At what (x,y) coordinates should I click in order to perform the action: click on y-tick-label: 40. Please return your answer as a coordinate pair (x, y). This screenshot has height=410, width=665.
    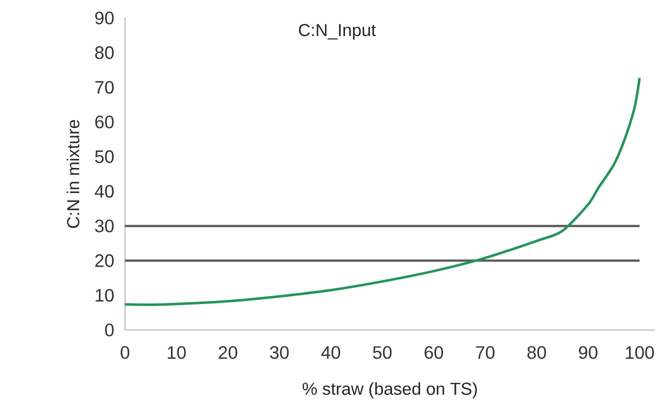
    Looking at the image, I should click on (104, 191).